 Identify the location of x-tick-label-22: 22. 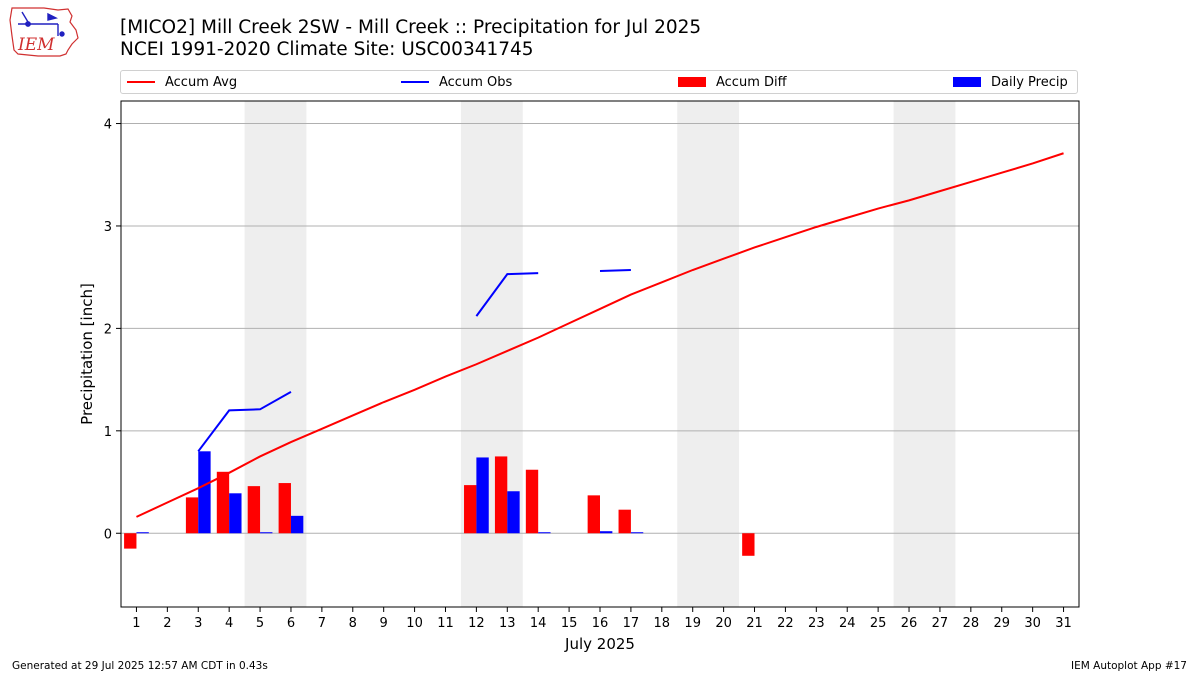
(785, 623).